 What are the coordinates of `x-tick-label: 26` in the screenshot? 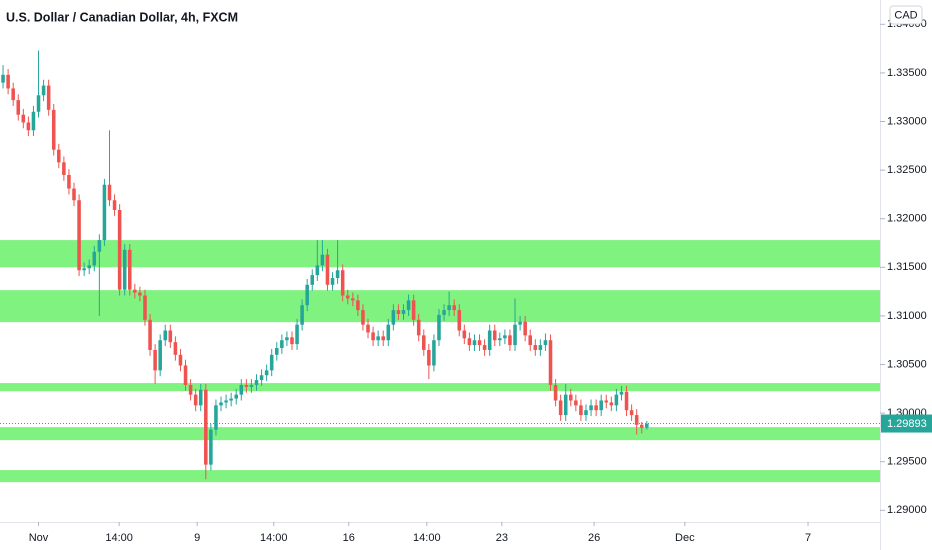 It's located at (594, 538).